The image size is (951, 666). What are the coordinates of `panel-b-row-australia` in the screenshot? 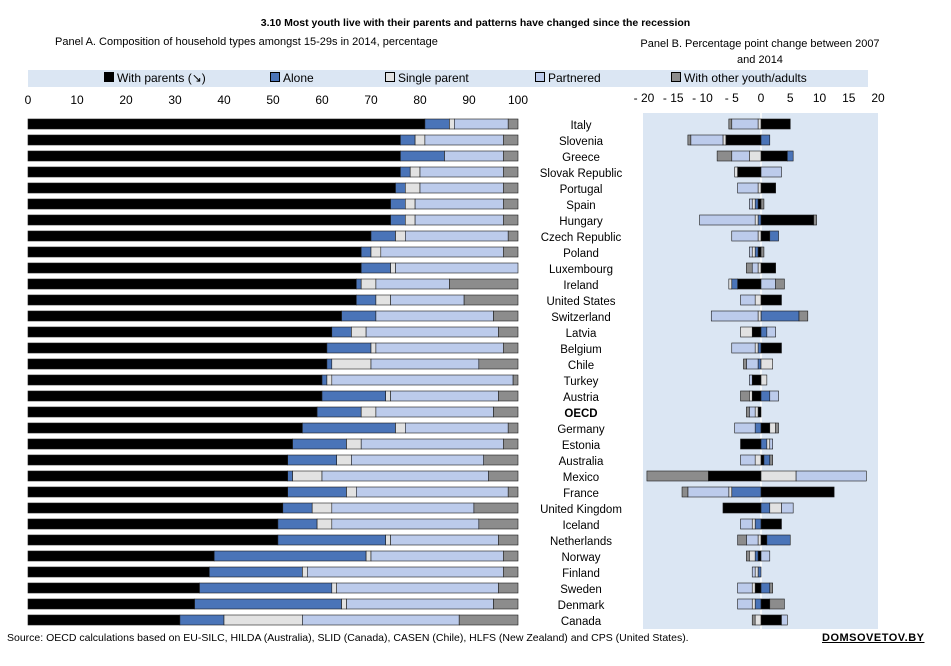 It's located at (757, 460).